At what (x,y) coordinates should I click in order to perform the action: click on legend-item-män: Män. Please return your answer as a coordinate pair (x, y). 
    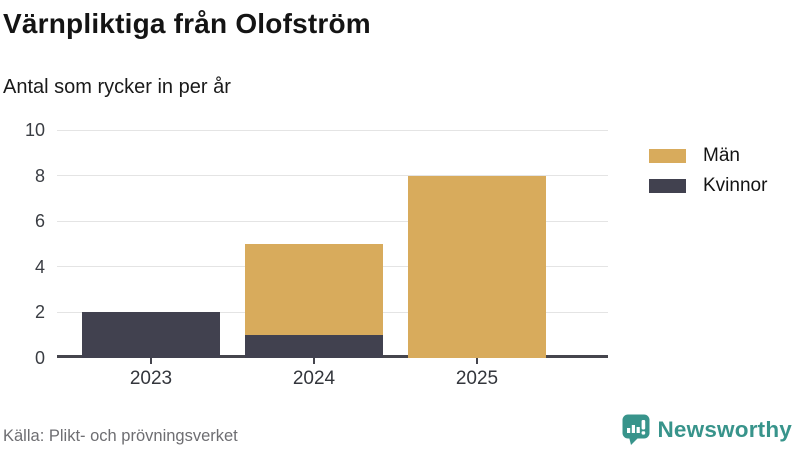
    Looking at the image, I should click on (708, 156).